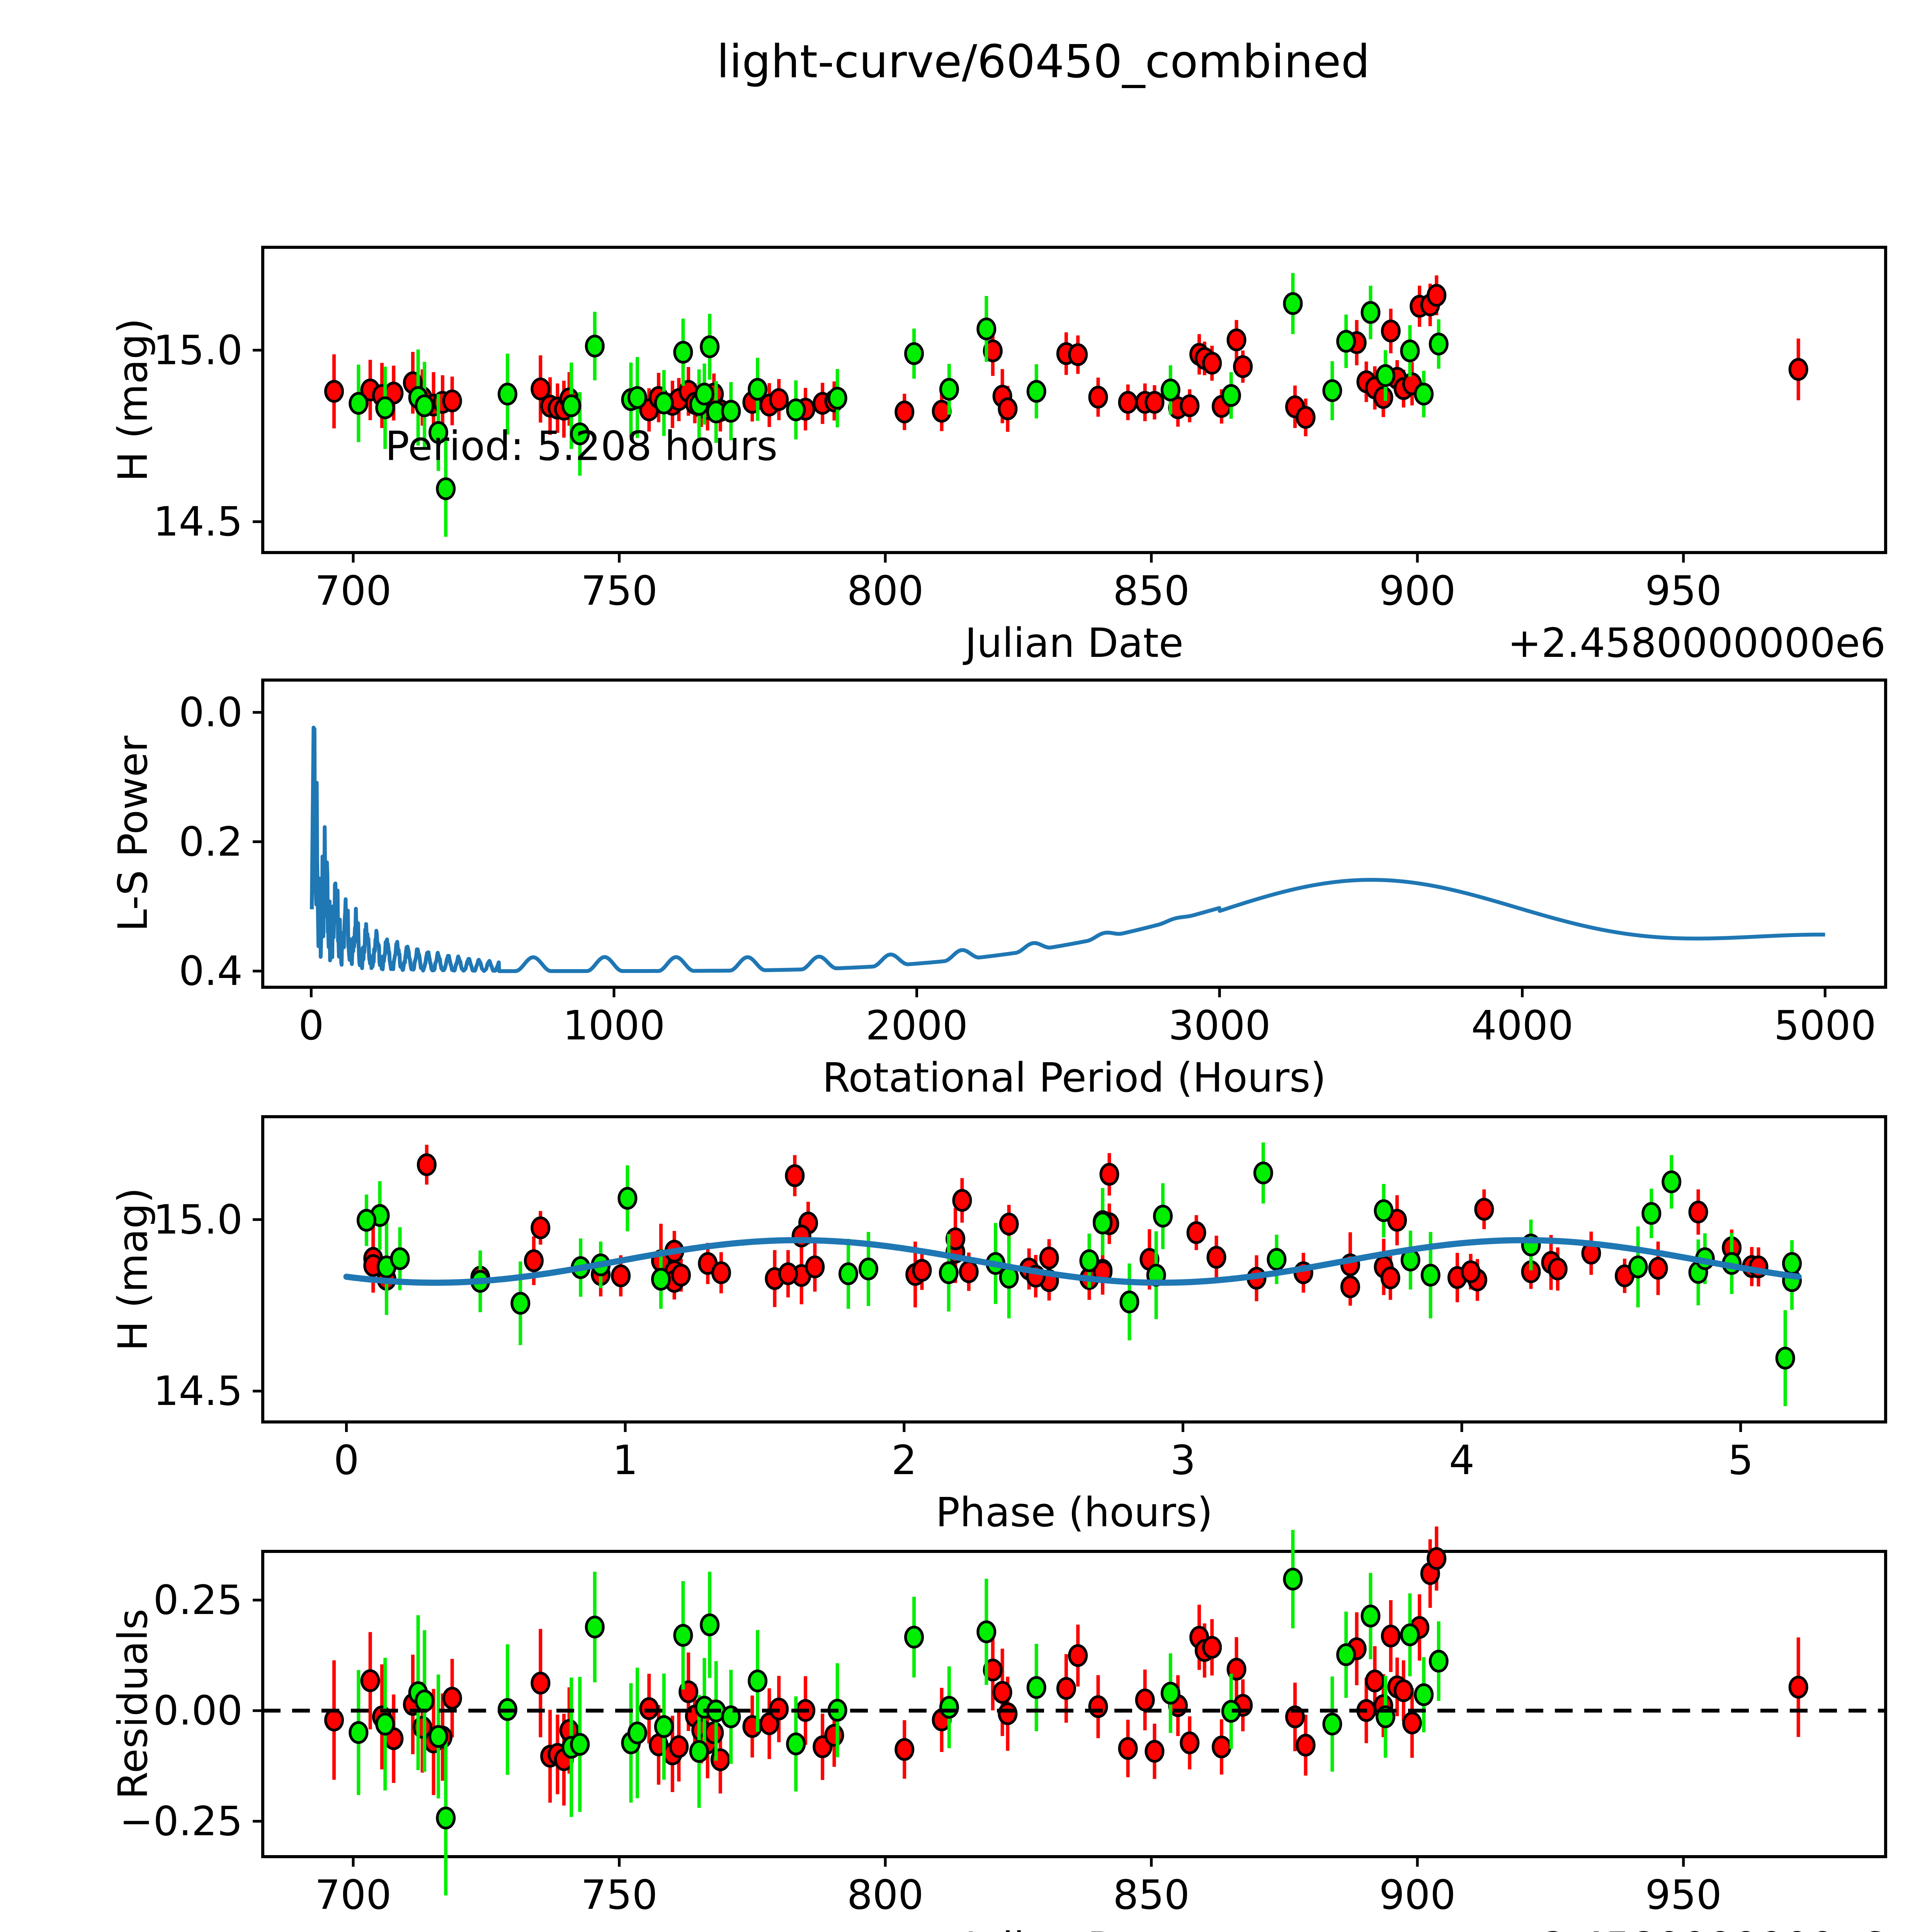 The image size is (1932, 1932). Describe the element at coordinates (581, 446) in the screenshot. I see `period-annotation: Period: 5.208 hours` at that location.